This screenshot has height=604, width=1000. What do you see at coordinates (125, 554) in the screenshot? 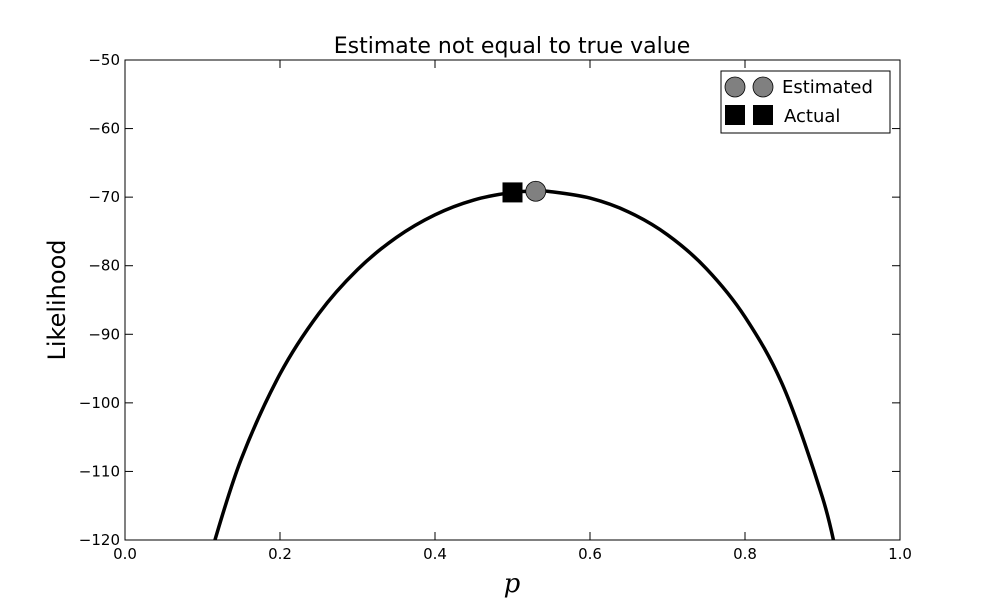
I see `x-tick-label: 0.0` at bounding box center [125, 554].